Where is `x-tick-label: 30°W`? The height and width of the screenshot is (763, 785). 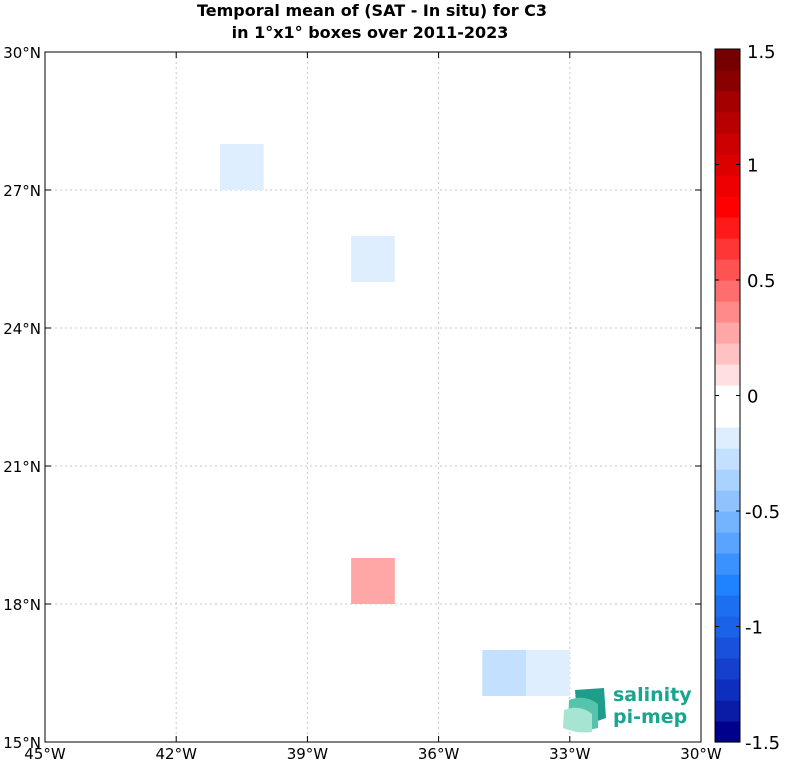 x-tick-label: 30°W is located at coordinates (701, 754).